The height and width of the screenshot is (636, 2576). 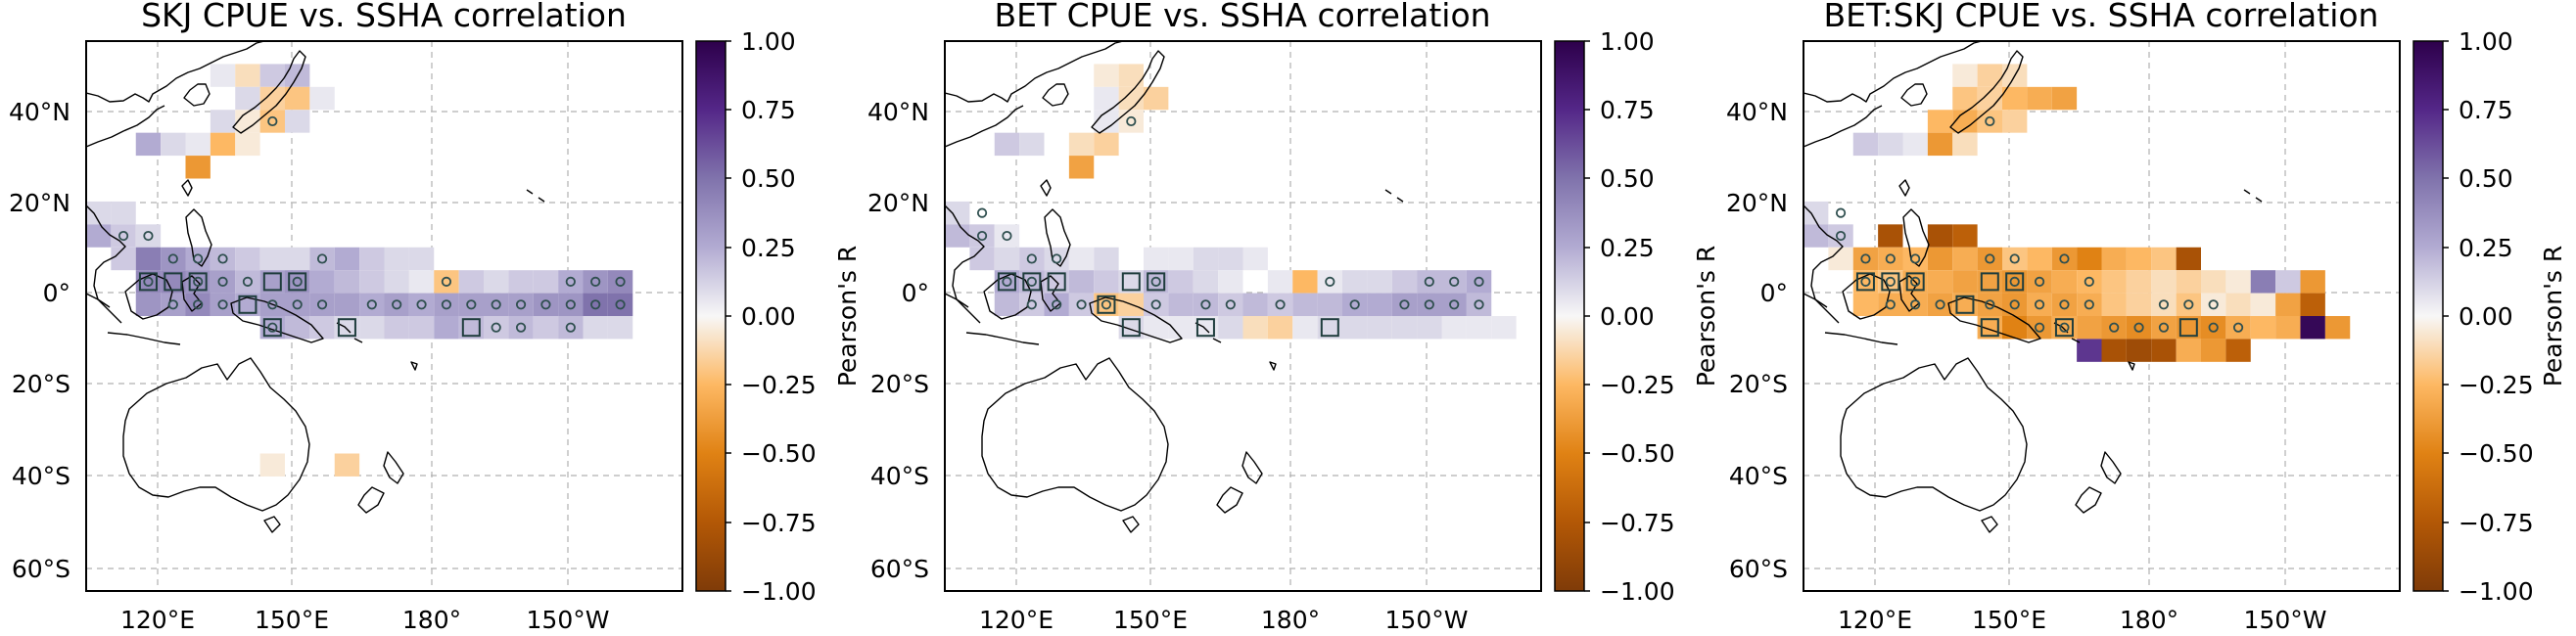 I want to click on colorbar-tick-label: −0.25, so click(x=1638, y=385).